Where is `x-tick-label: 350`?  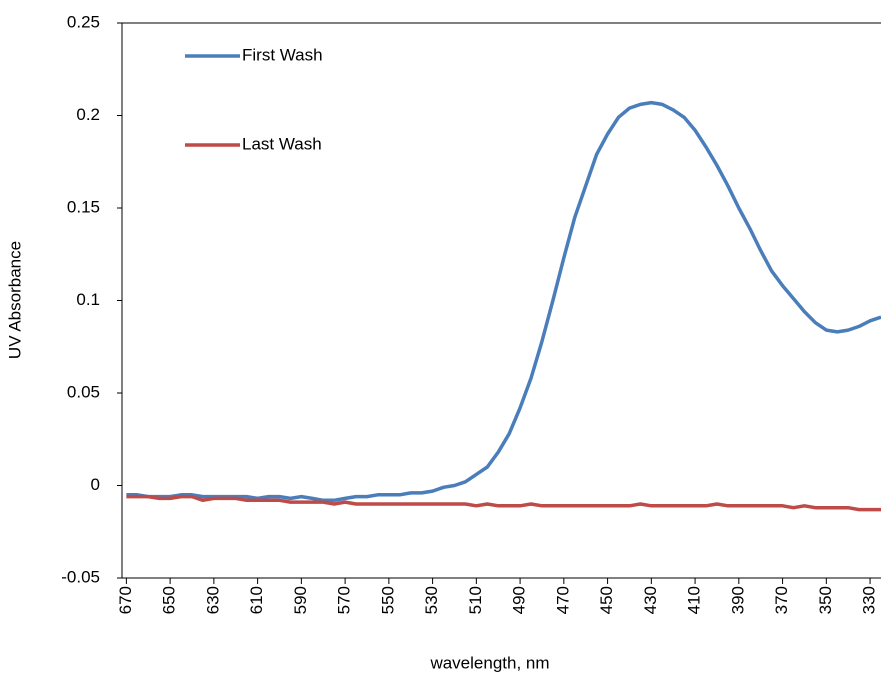
x-tick-label: 350 is located at coordinates (825, 600).